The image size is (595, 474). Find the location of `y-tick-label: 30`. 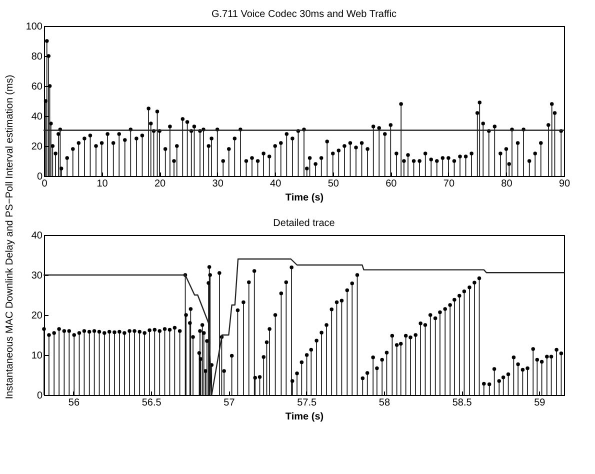

y-tick-label: 30 is located at coordinates (37, 276).